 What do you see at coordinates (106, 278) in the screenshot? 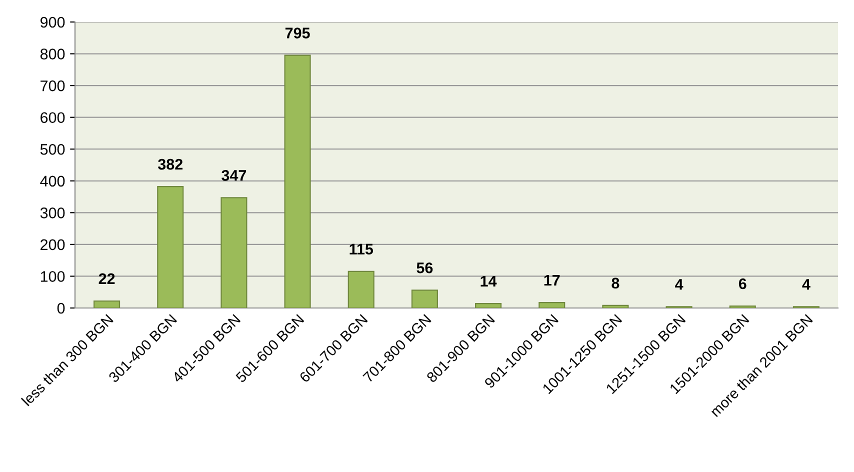
I see `data-label: 22` at bounding box center [106, 278].